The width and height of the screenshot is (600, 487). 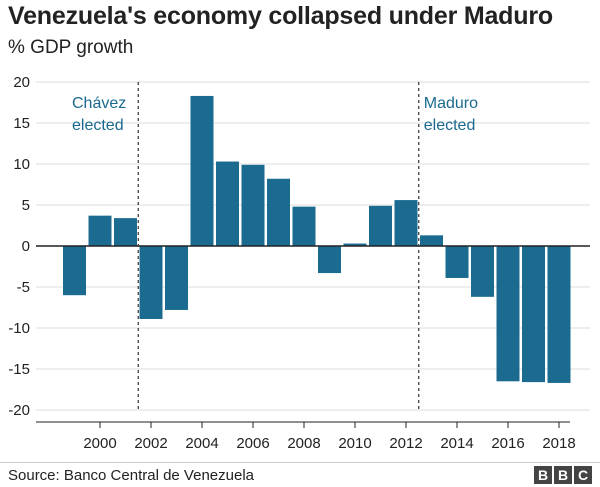 I want to click on annotation-label: Chávez, so click(x=99, y=103).